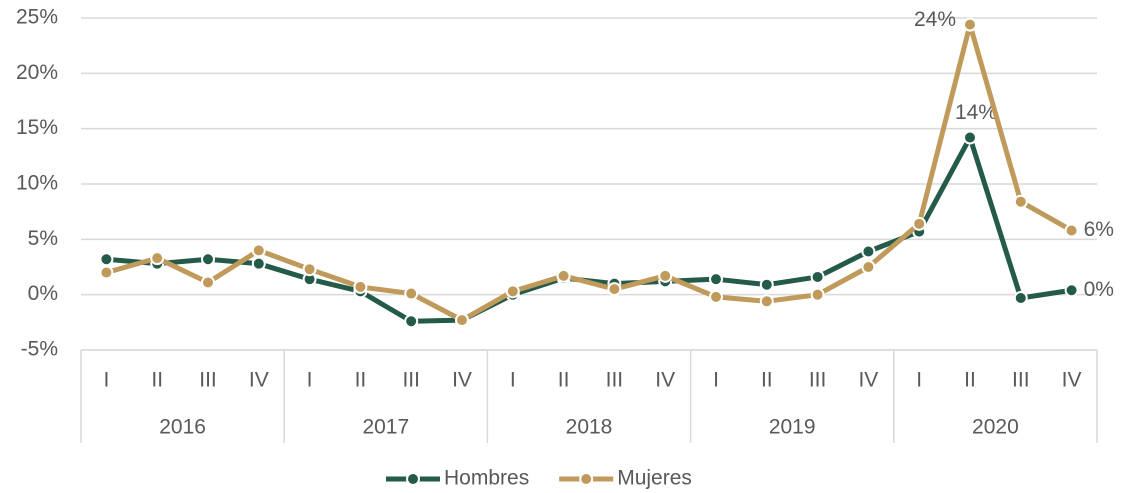 The height and width of the screenshot is (493, 1123). Describe the element at coordinates (995, 427) in the screenshot. I see `group-label: 2020` at that location.